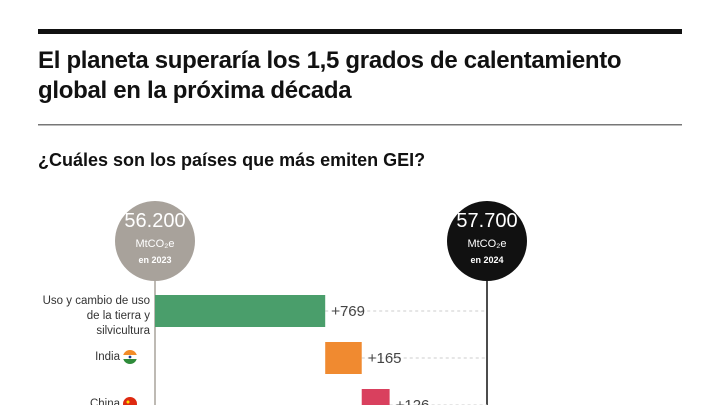  What do you see at coordinates (130, 357) in the screenshot?
I see `flag-india` at bounding box center [130, 357].